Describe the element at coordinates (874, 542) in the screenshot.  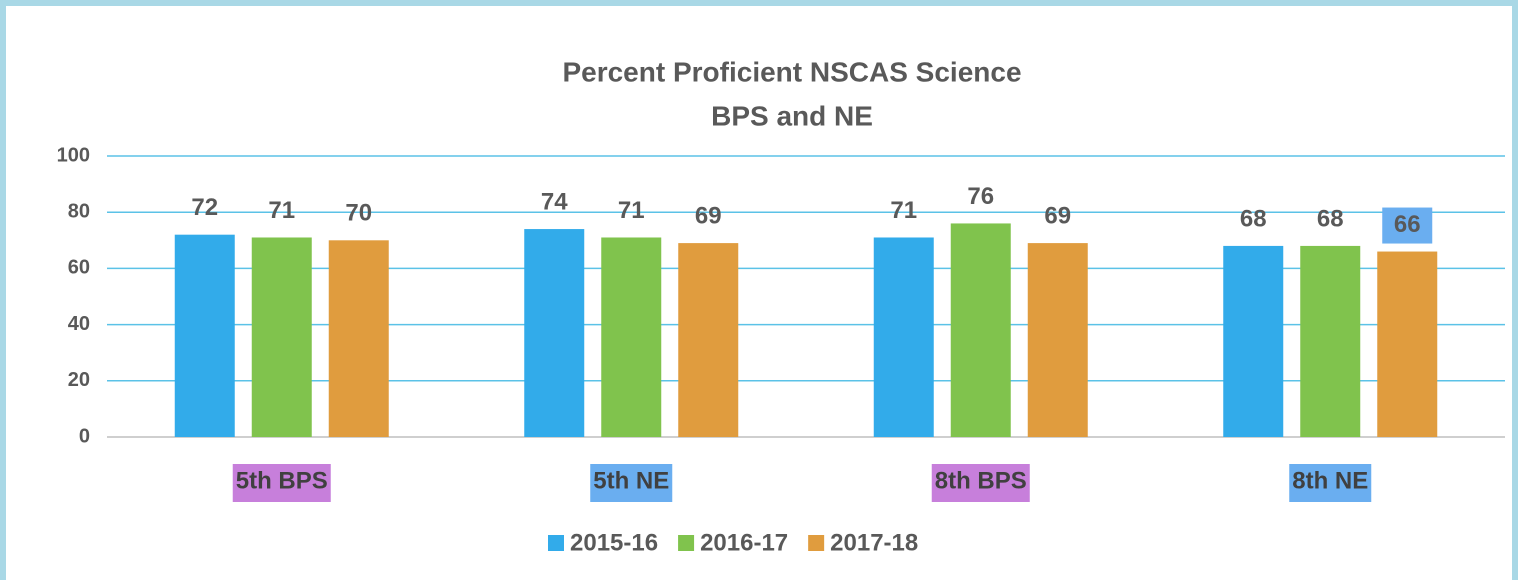
I see `legend-label: 2017-18` at that location.